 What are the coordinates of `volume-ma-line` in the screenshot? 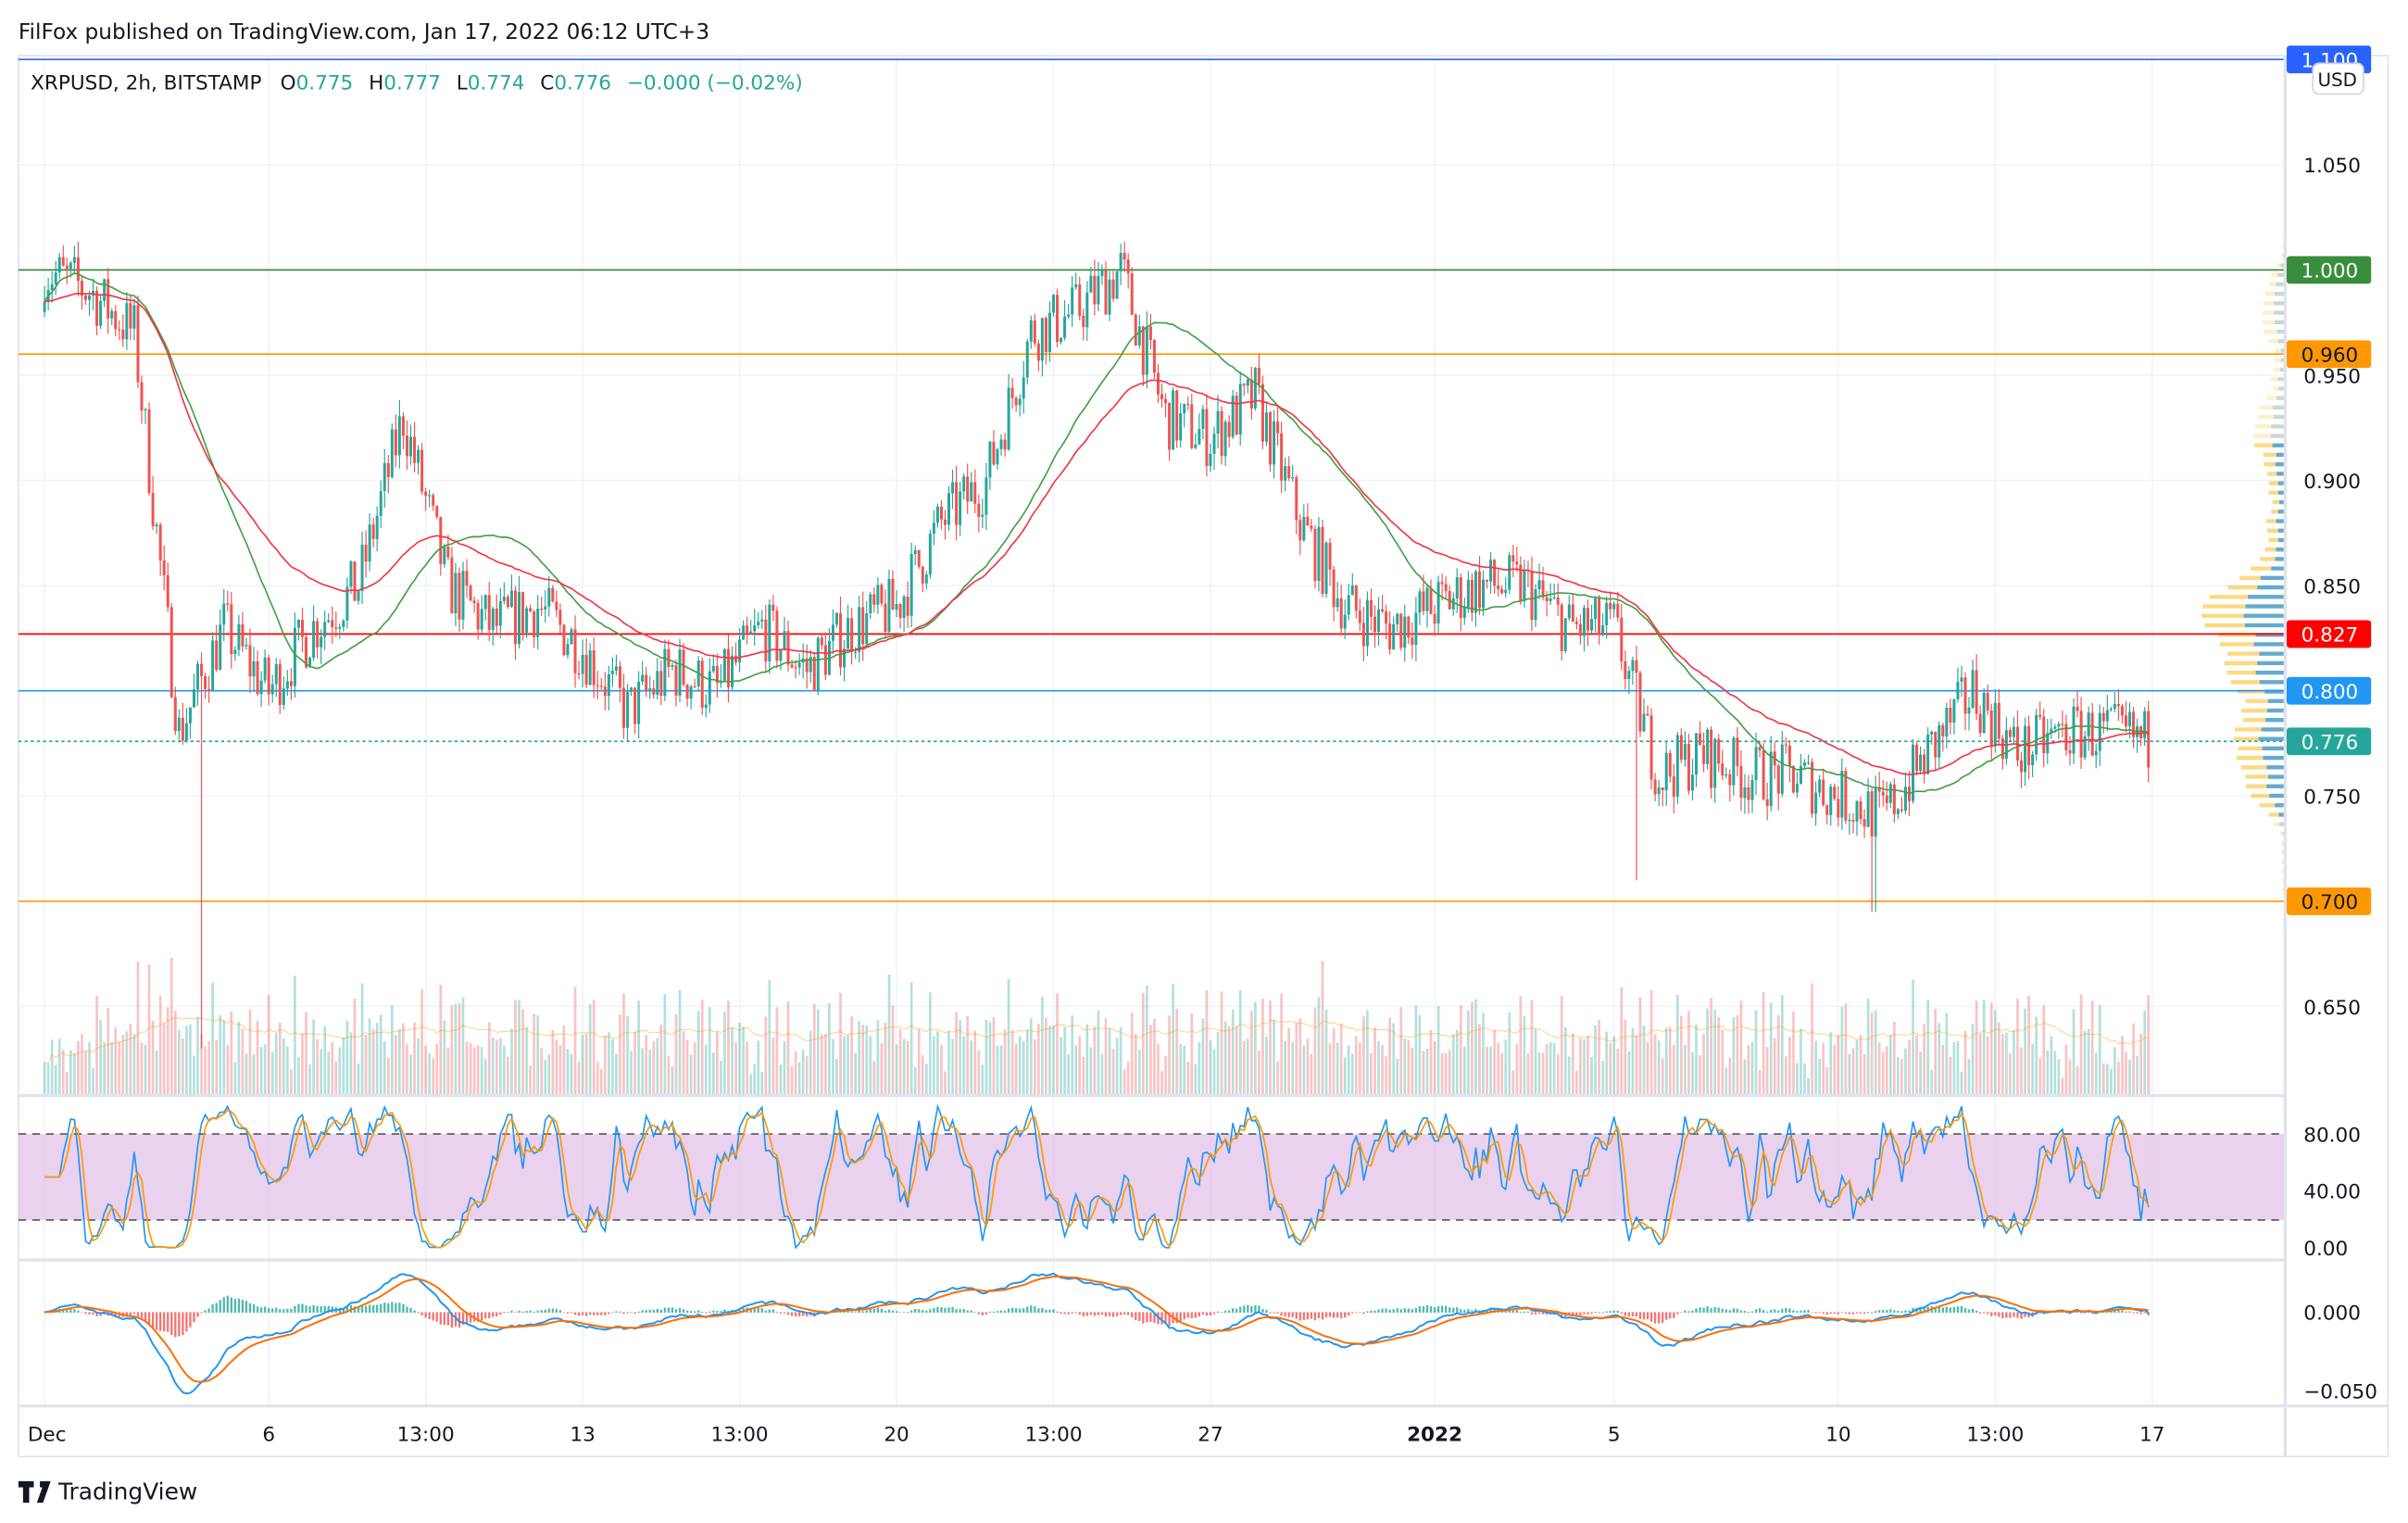 It's located at (1096, 1040).